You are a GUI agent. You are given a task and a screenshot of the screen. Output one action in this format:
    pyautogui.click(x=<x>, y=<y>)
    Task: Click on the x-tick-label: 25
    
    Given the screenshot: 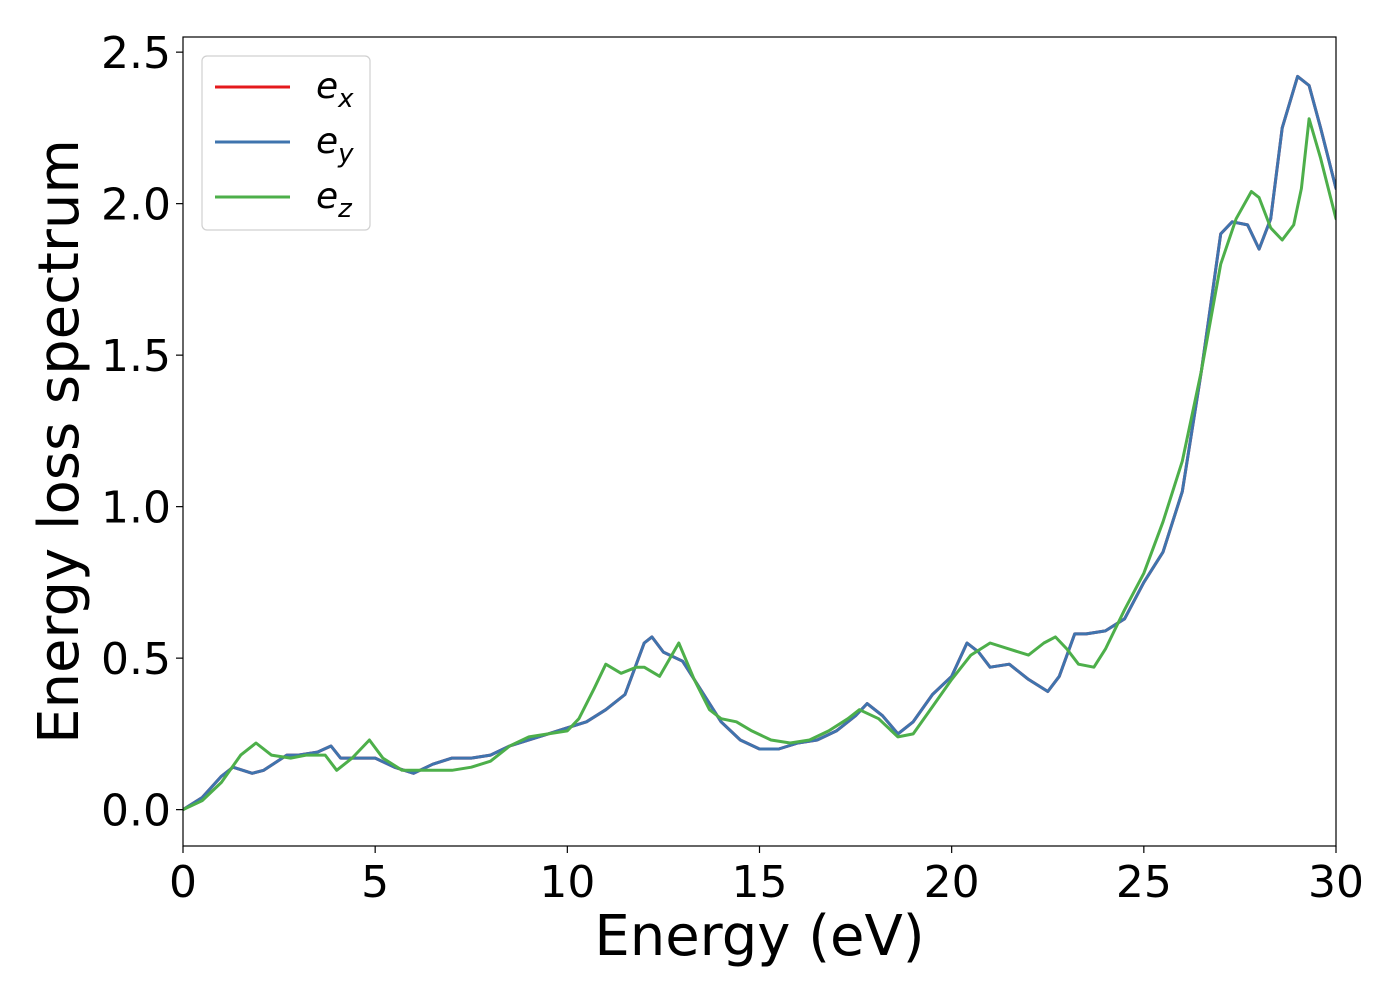 What is the action you would take?
    pyautogui.click(x=1144, y=882)
    